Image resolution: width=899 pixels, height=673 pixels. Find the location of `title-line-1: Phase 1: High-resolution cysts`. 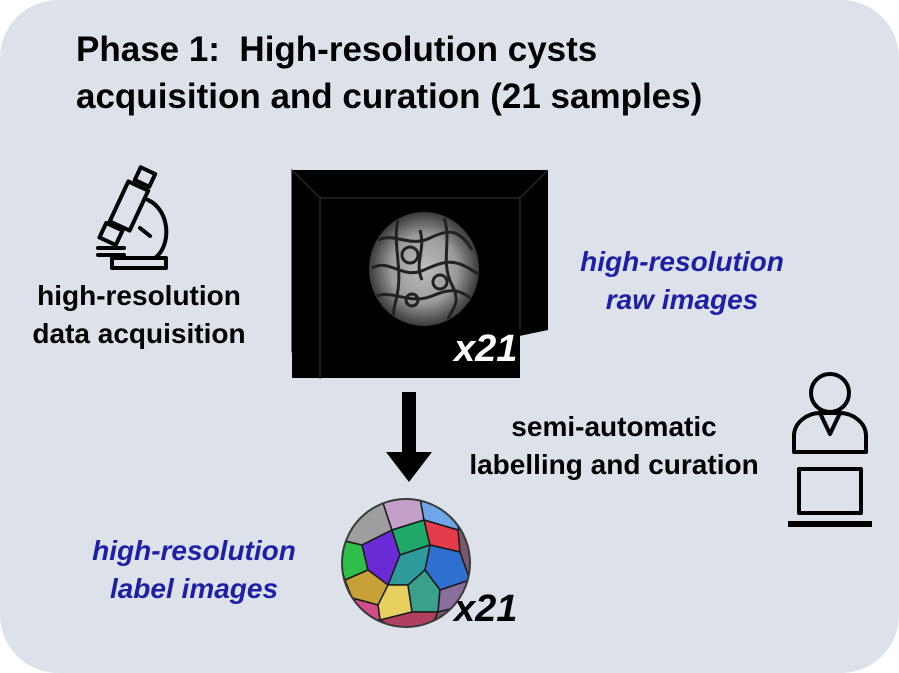

title-line-1: Phase 1: High-resolution cysts is located at coordinates (337, 49).